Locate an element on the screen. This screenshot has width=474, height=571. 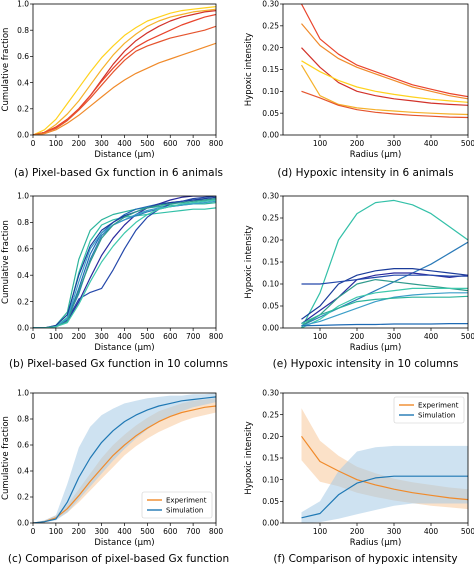
panel-caption: (f) Comparison of hypoxic intensity is located at coordinates (365, 559).